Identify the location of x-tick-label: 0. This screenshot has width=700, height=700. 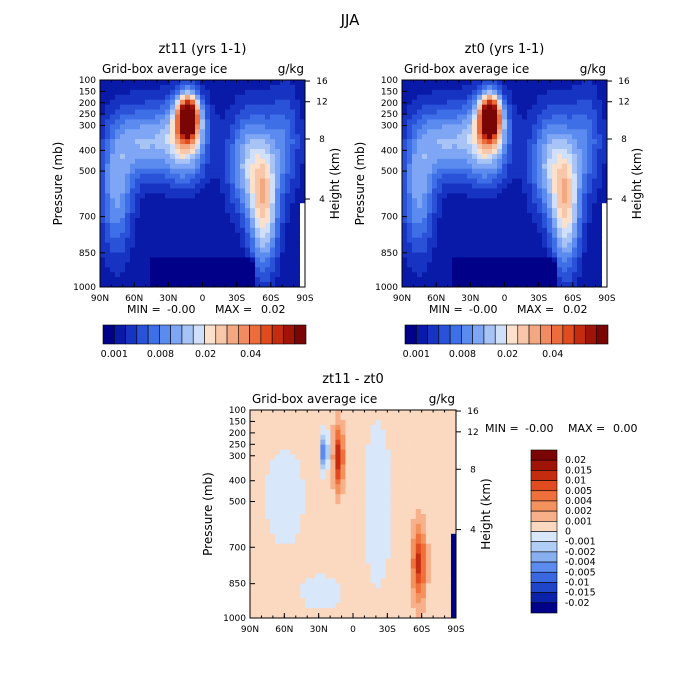
(203, 299).